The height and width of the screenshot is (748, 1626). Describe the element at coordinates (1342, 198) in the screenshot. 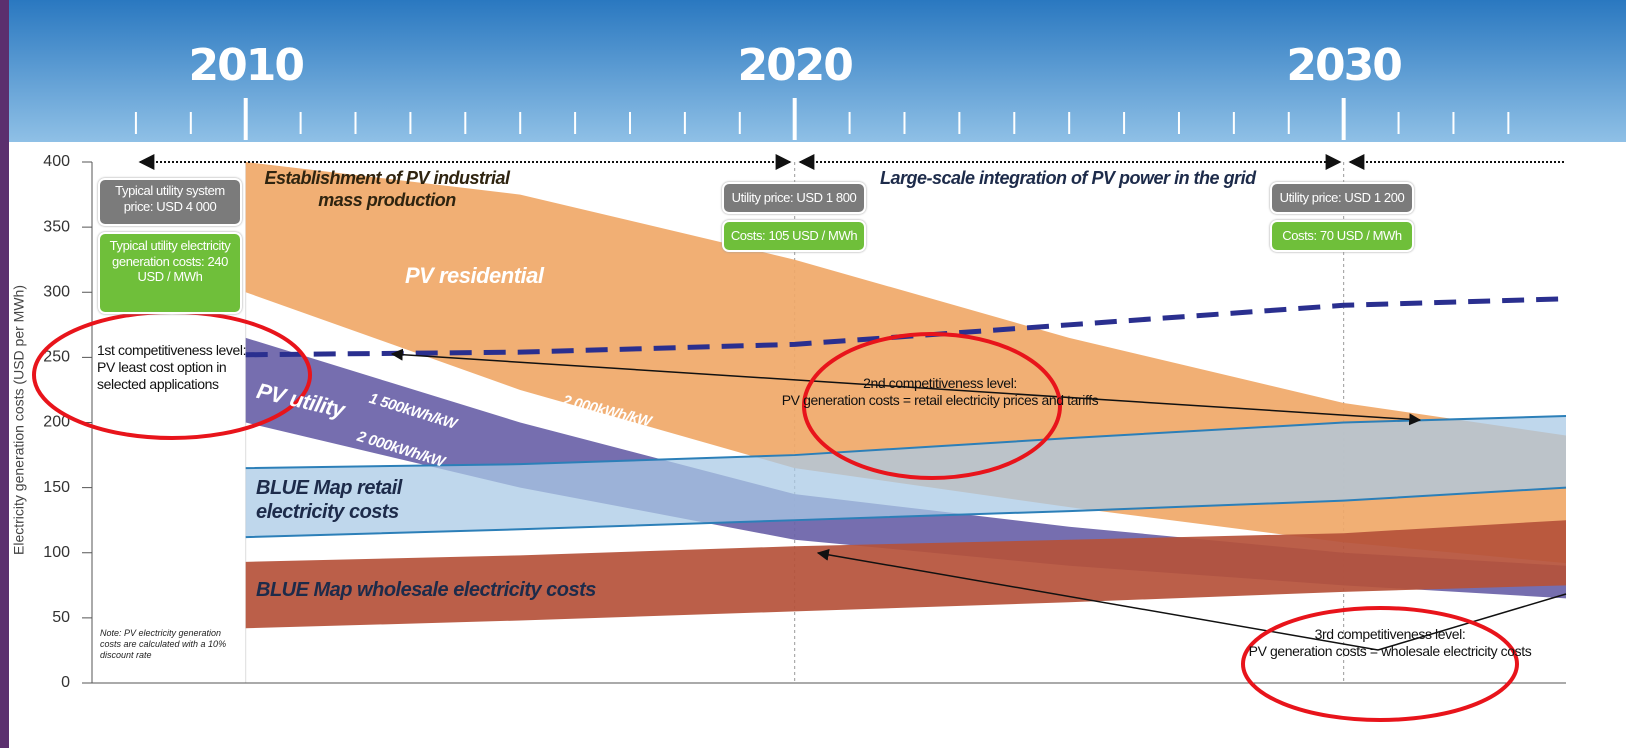

I see `price-box: Utility price: USD 1 200` at that location.